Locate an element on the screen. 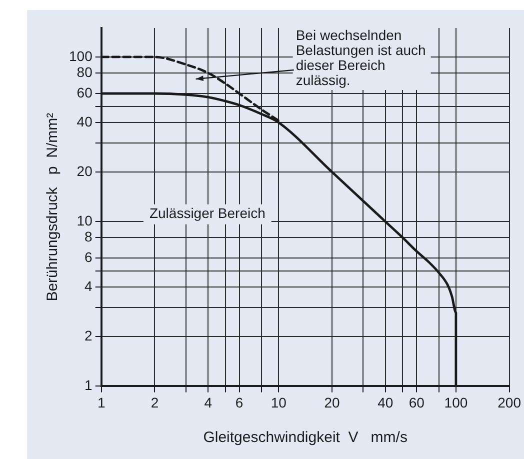 The width and height of the screenshot is (524, 459). x-tick-label: 20 is located at coordinates (332, 402).